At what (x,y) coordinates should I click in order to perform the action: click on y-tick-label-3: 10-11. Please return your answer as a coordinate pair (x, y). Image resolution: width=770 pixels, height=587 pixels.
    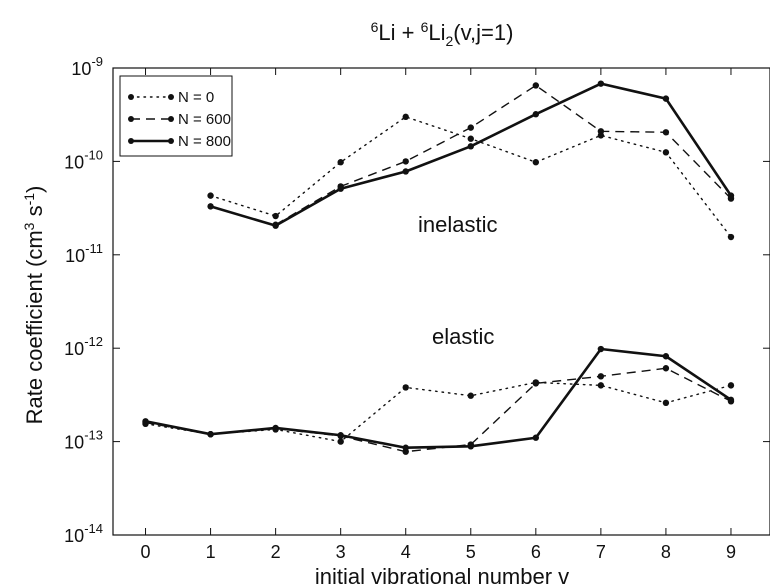
    Looking at the image, I should click on (84, 253).